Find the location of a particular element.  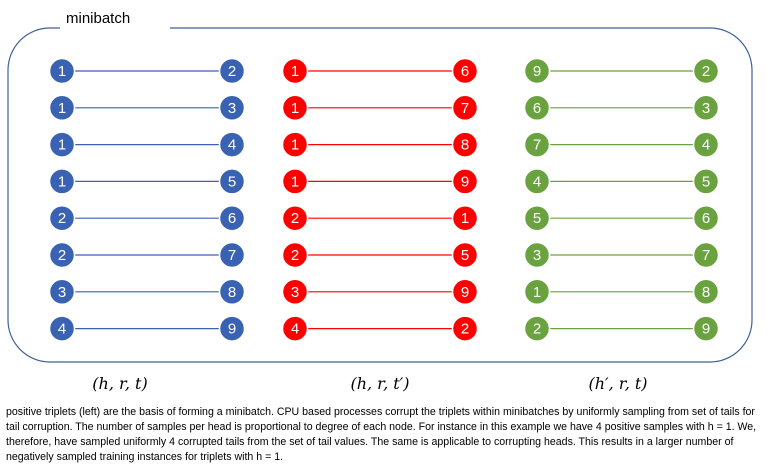

head-node-label: 6 is located at coordinates (537, 108).